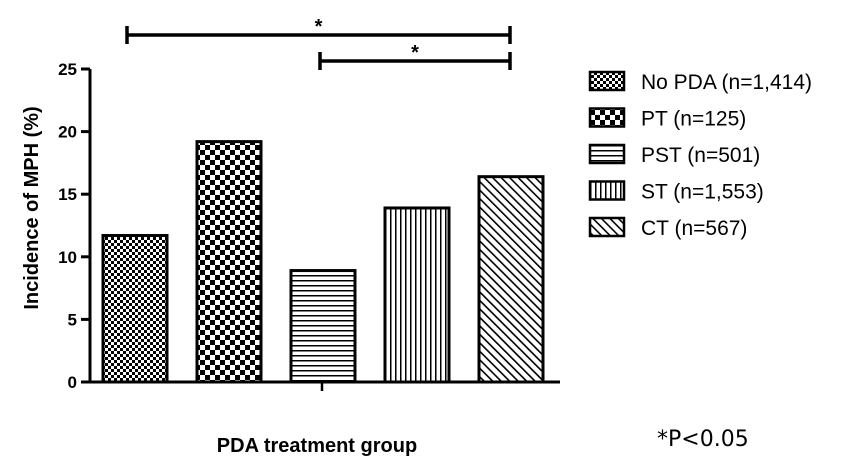 The height and width of the screenshot is (472, 860). What do you see at coordinates (229, 262) in the screenshot?
I see `bar-bigchecker` at bounding box center [229, 262].